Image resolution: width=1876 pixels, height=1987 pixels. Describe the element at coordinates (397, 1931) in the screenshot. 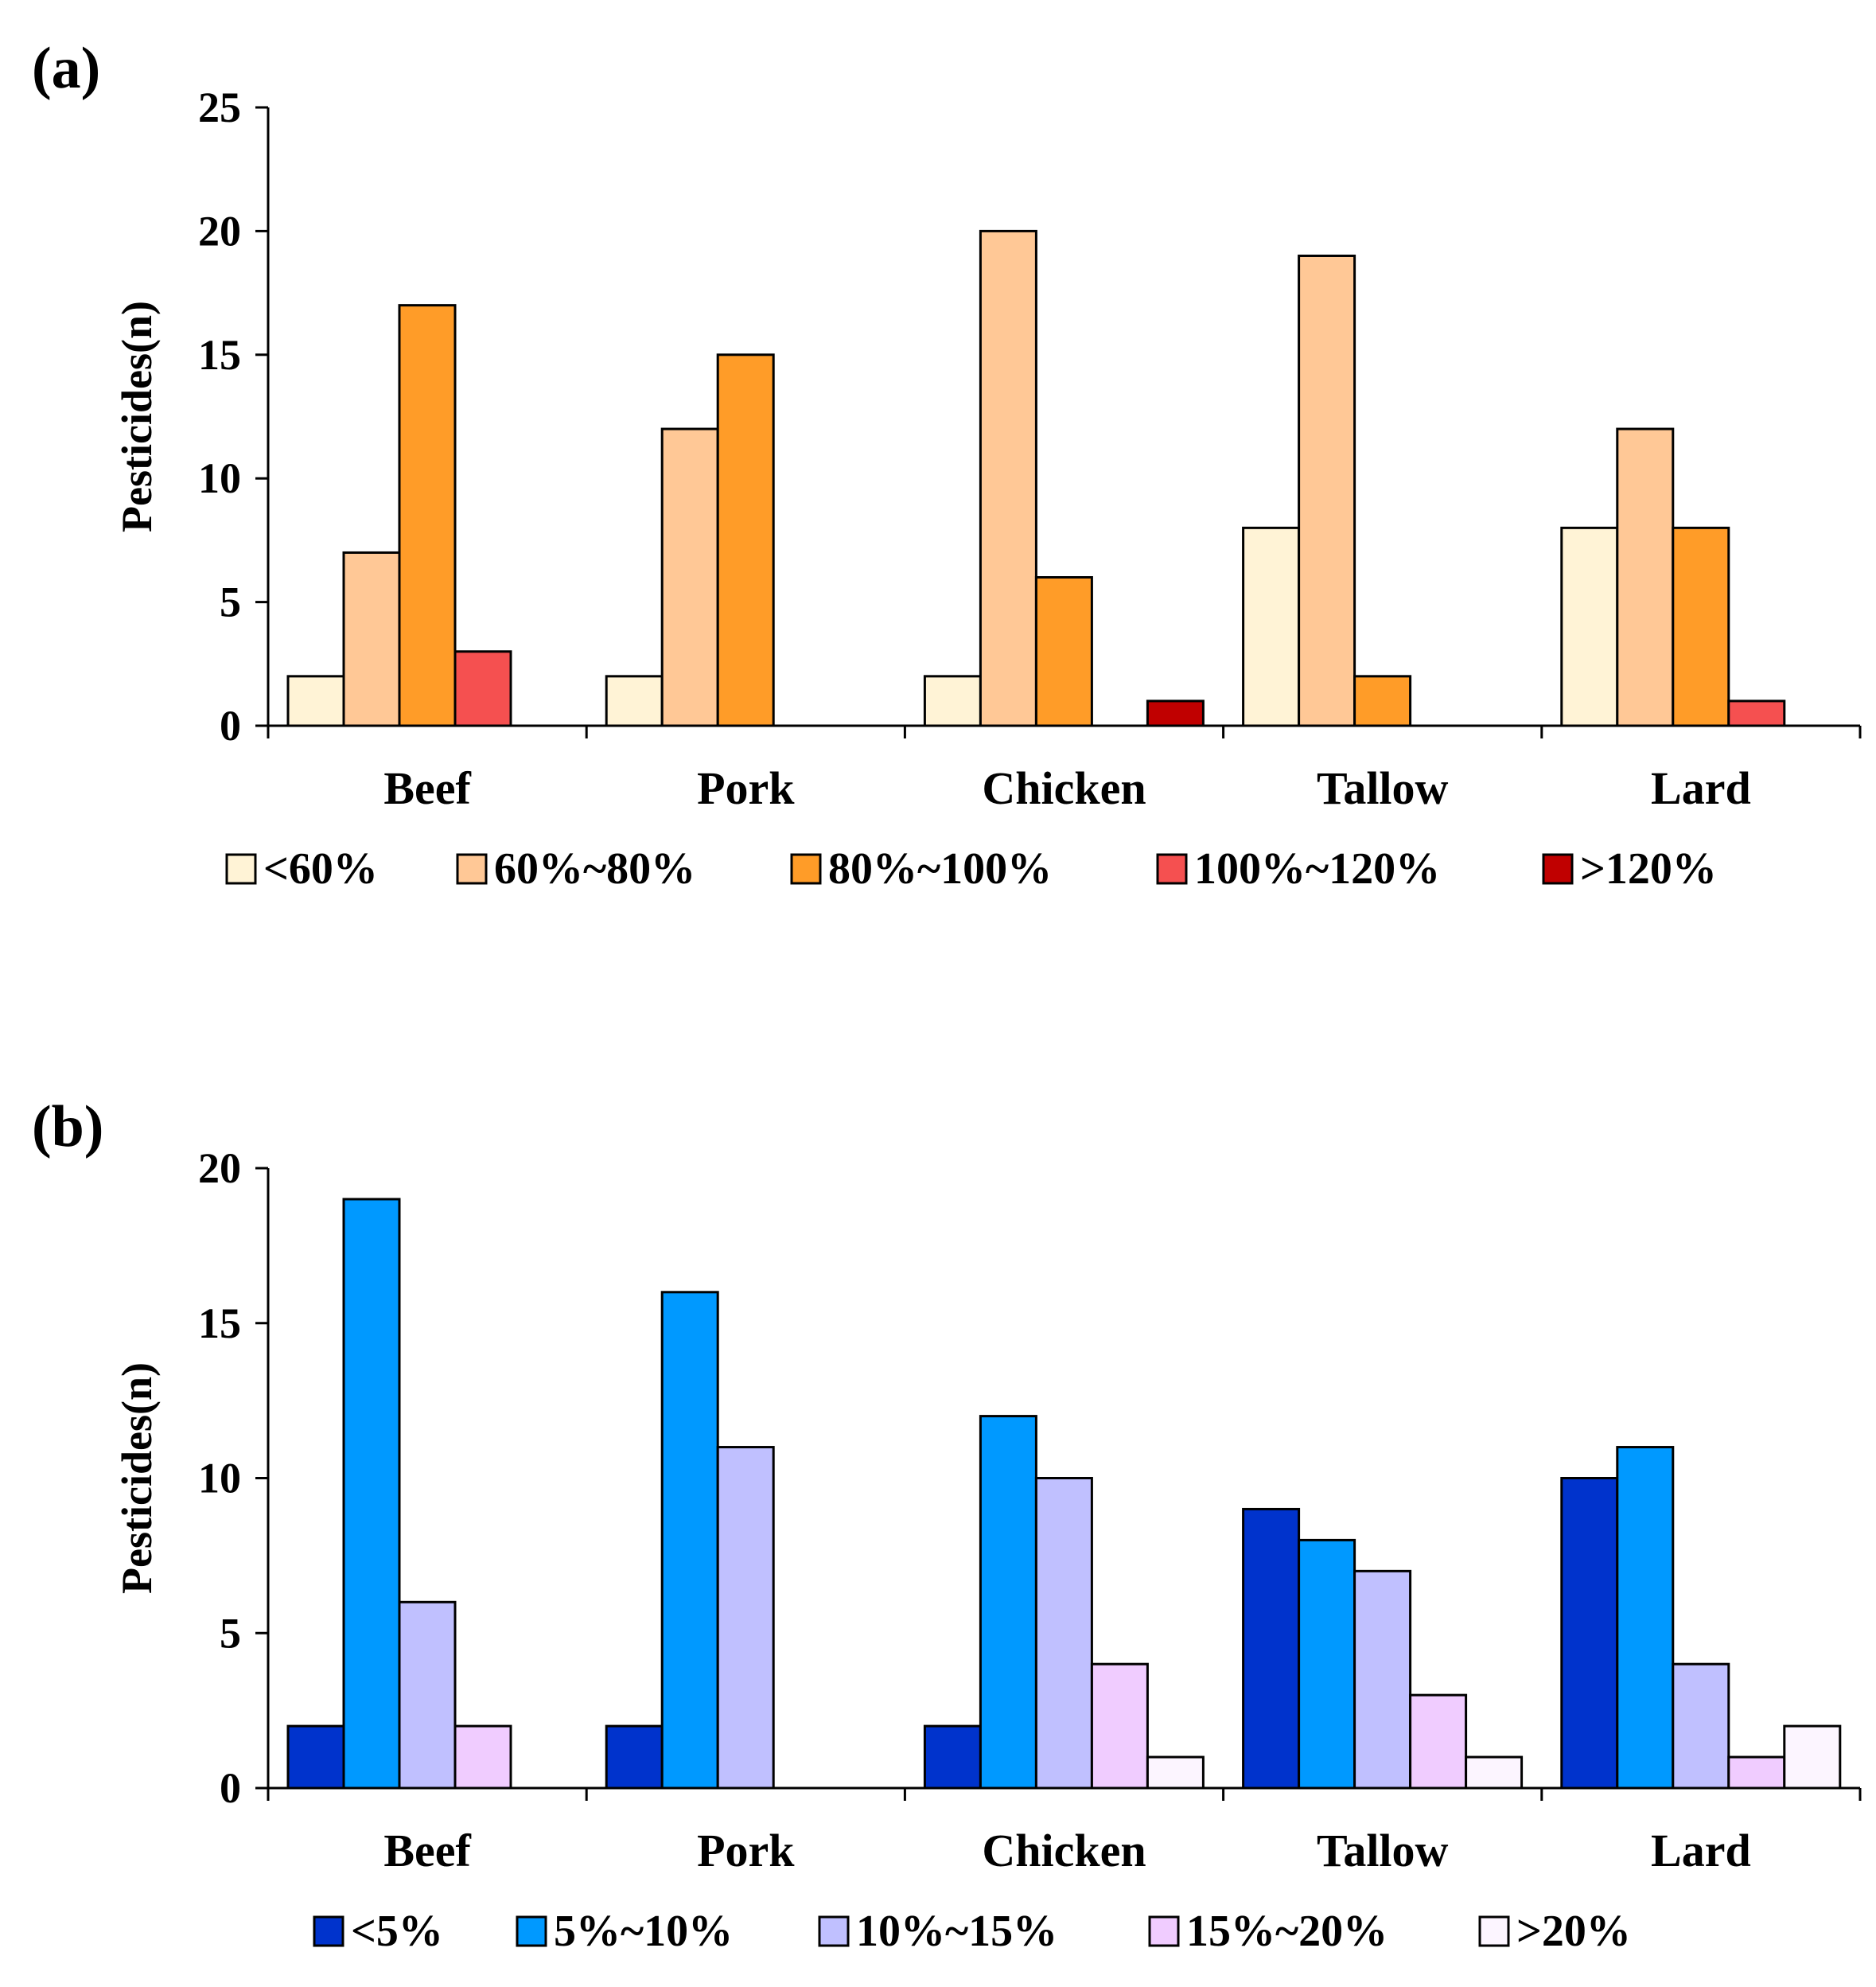

I see `legend-label-0: <5%` at that location.